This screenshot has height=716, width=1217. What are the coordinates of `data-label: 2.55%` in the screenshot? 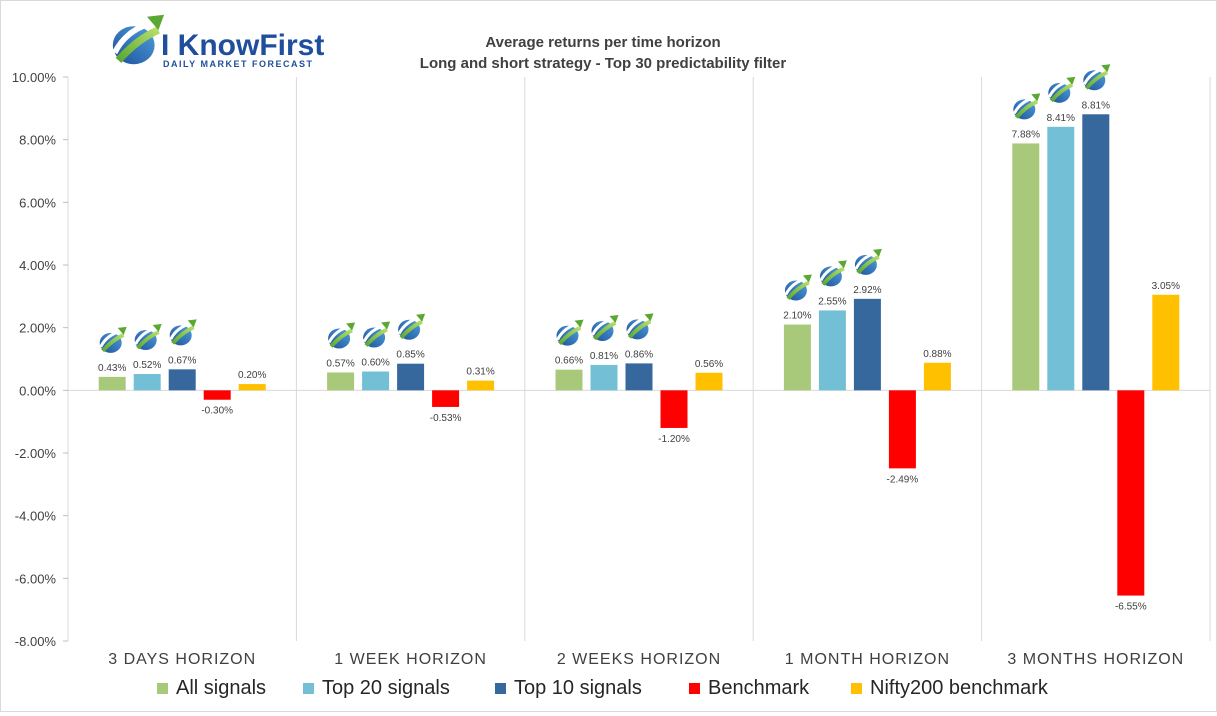 It's located at (832, 301).